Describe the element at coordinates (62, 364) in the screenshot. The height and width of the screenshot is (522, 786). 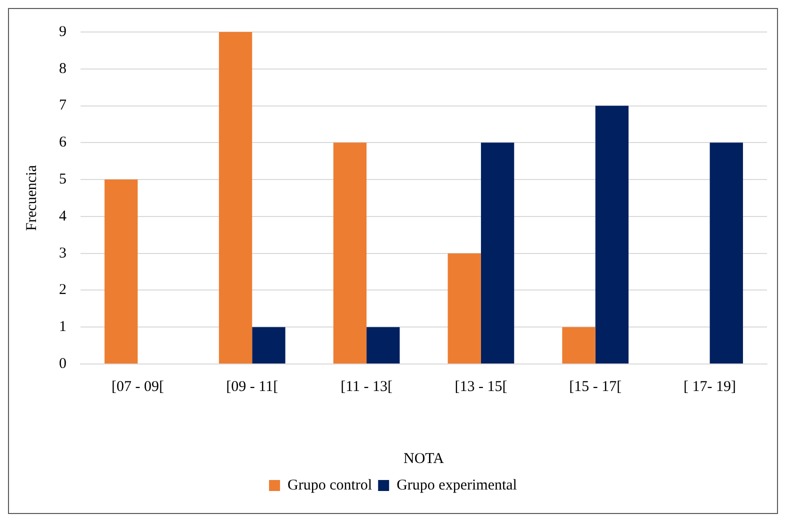
I see `y-tick-label: 0` at that location.